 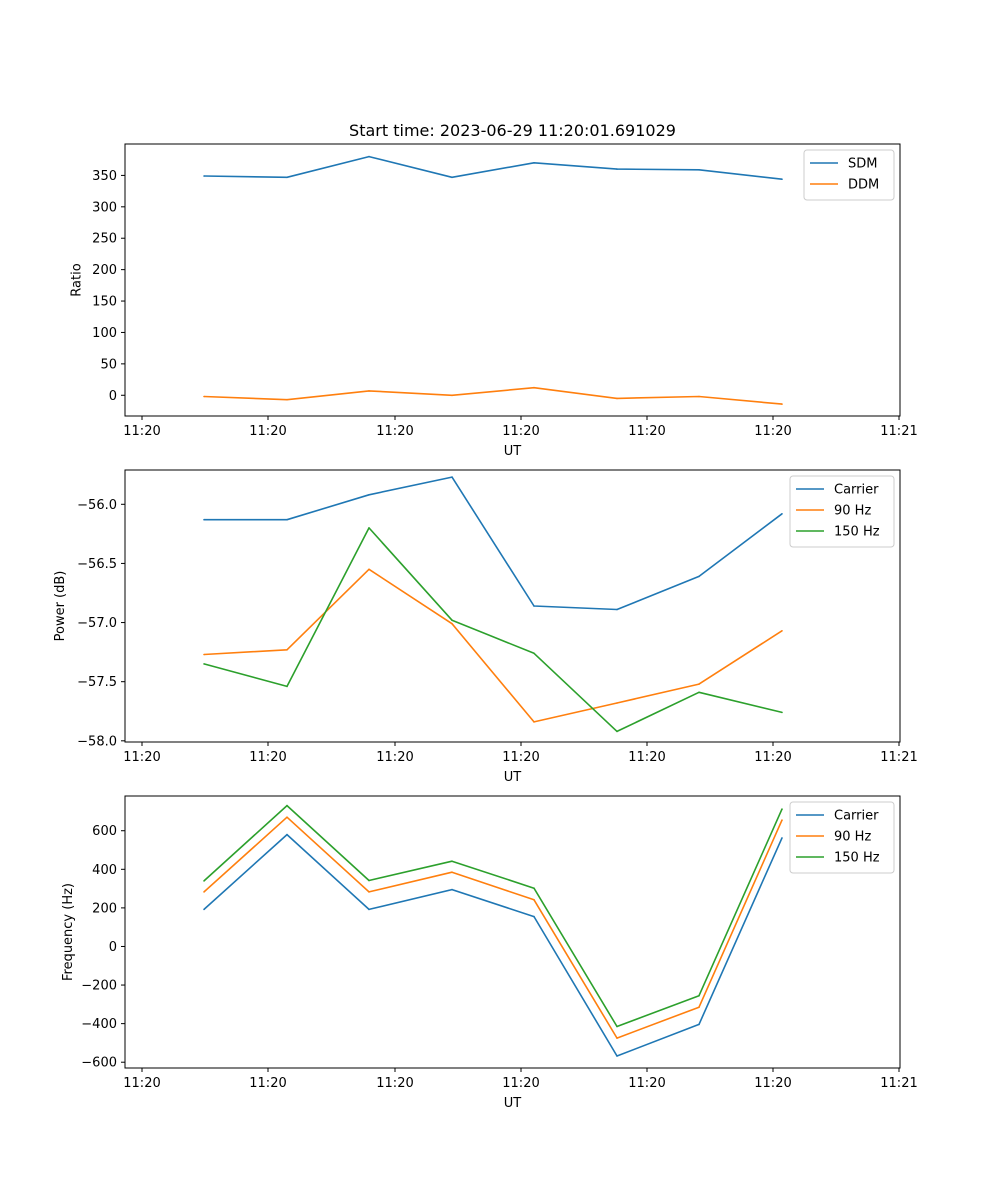 What do you see at coordinates (104, 207) in the screenshot?
I see `y-tick-label: 300` at bounding box center [104, 207].